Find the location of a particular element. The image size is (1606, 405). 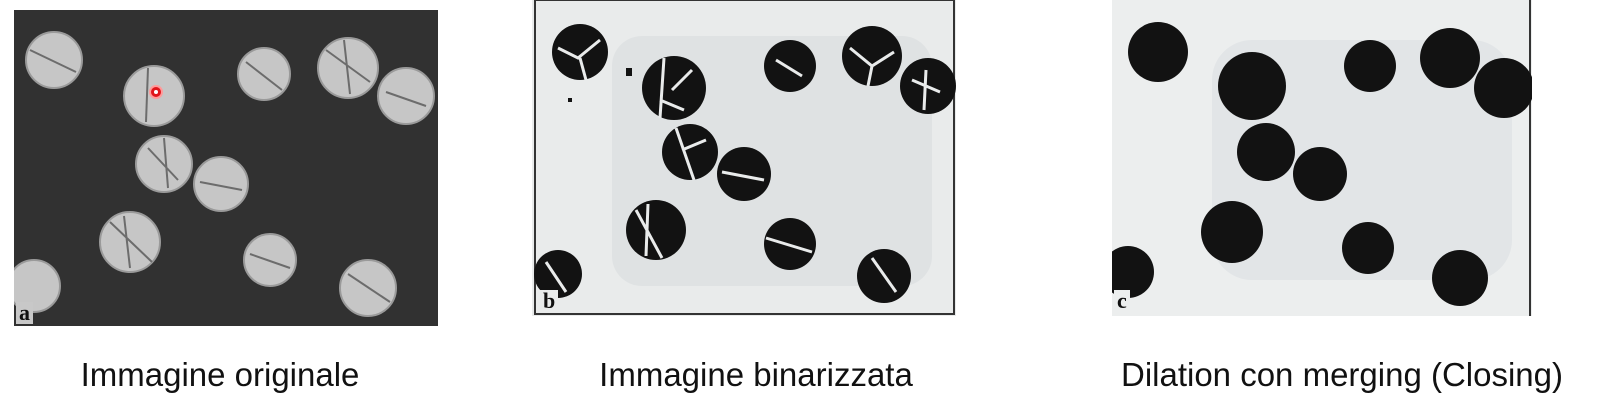

caption-binarized: Immagine binarizzata is located at coordinates (756, 374).